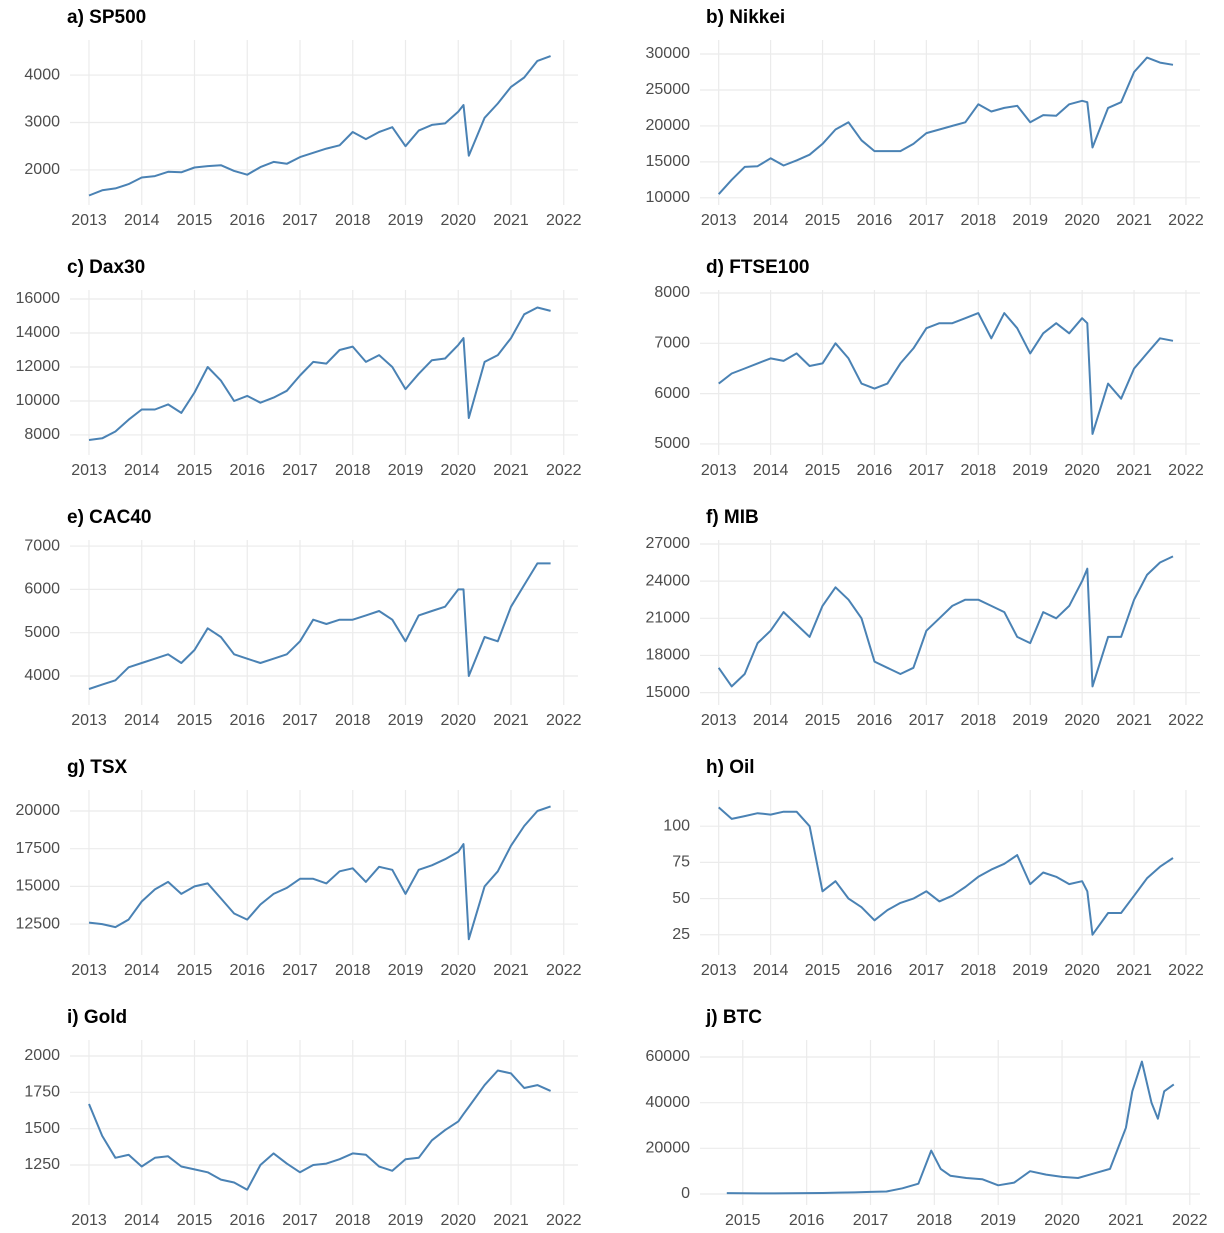 This screenshot has width=1224, height=1233. Describe the element at coordinates (668, 618) in the screenshot. I see `y-tick-label: 21000` at that location.